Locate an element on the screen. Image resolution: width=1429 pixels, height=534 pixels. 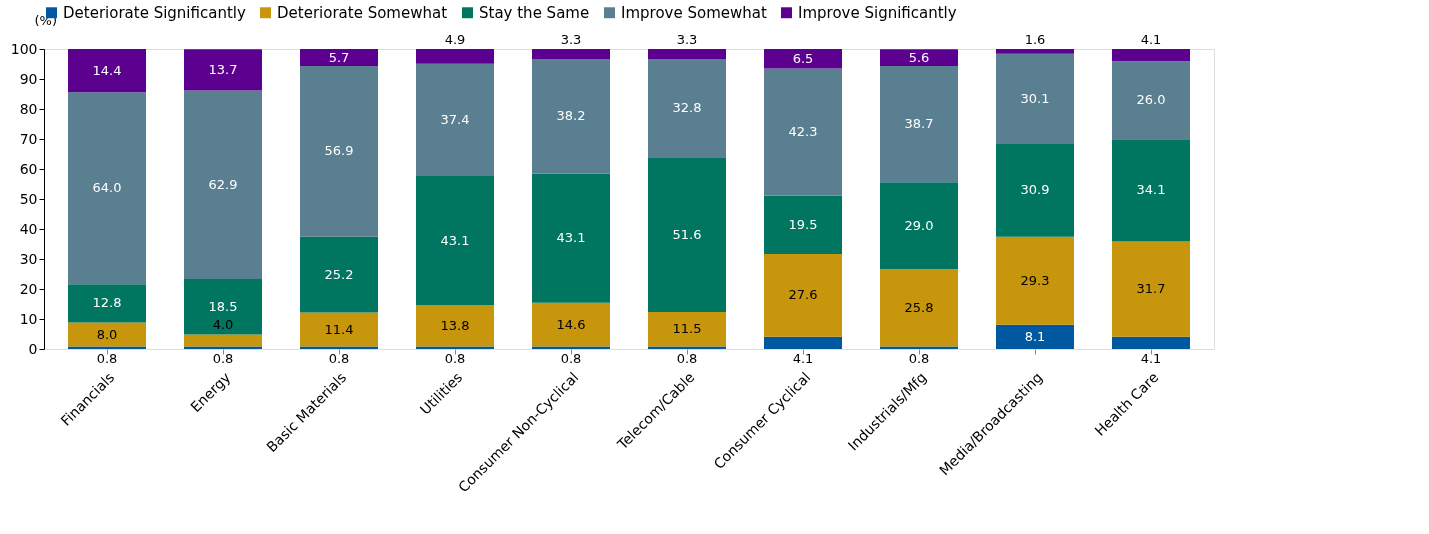
data-label: 38.2 is located at coordinates (571, 116).